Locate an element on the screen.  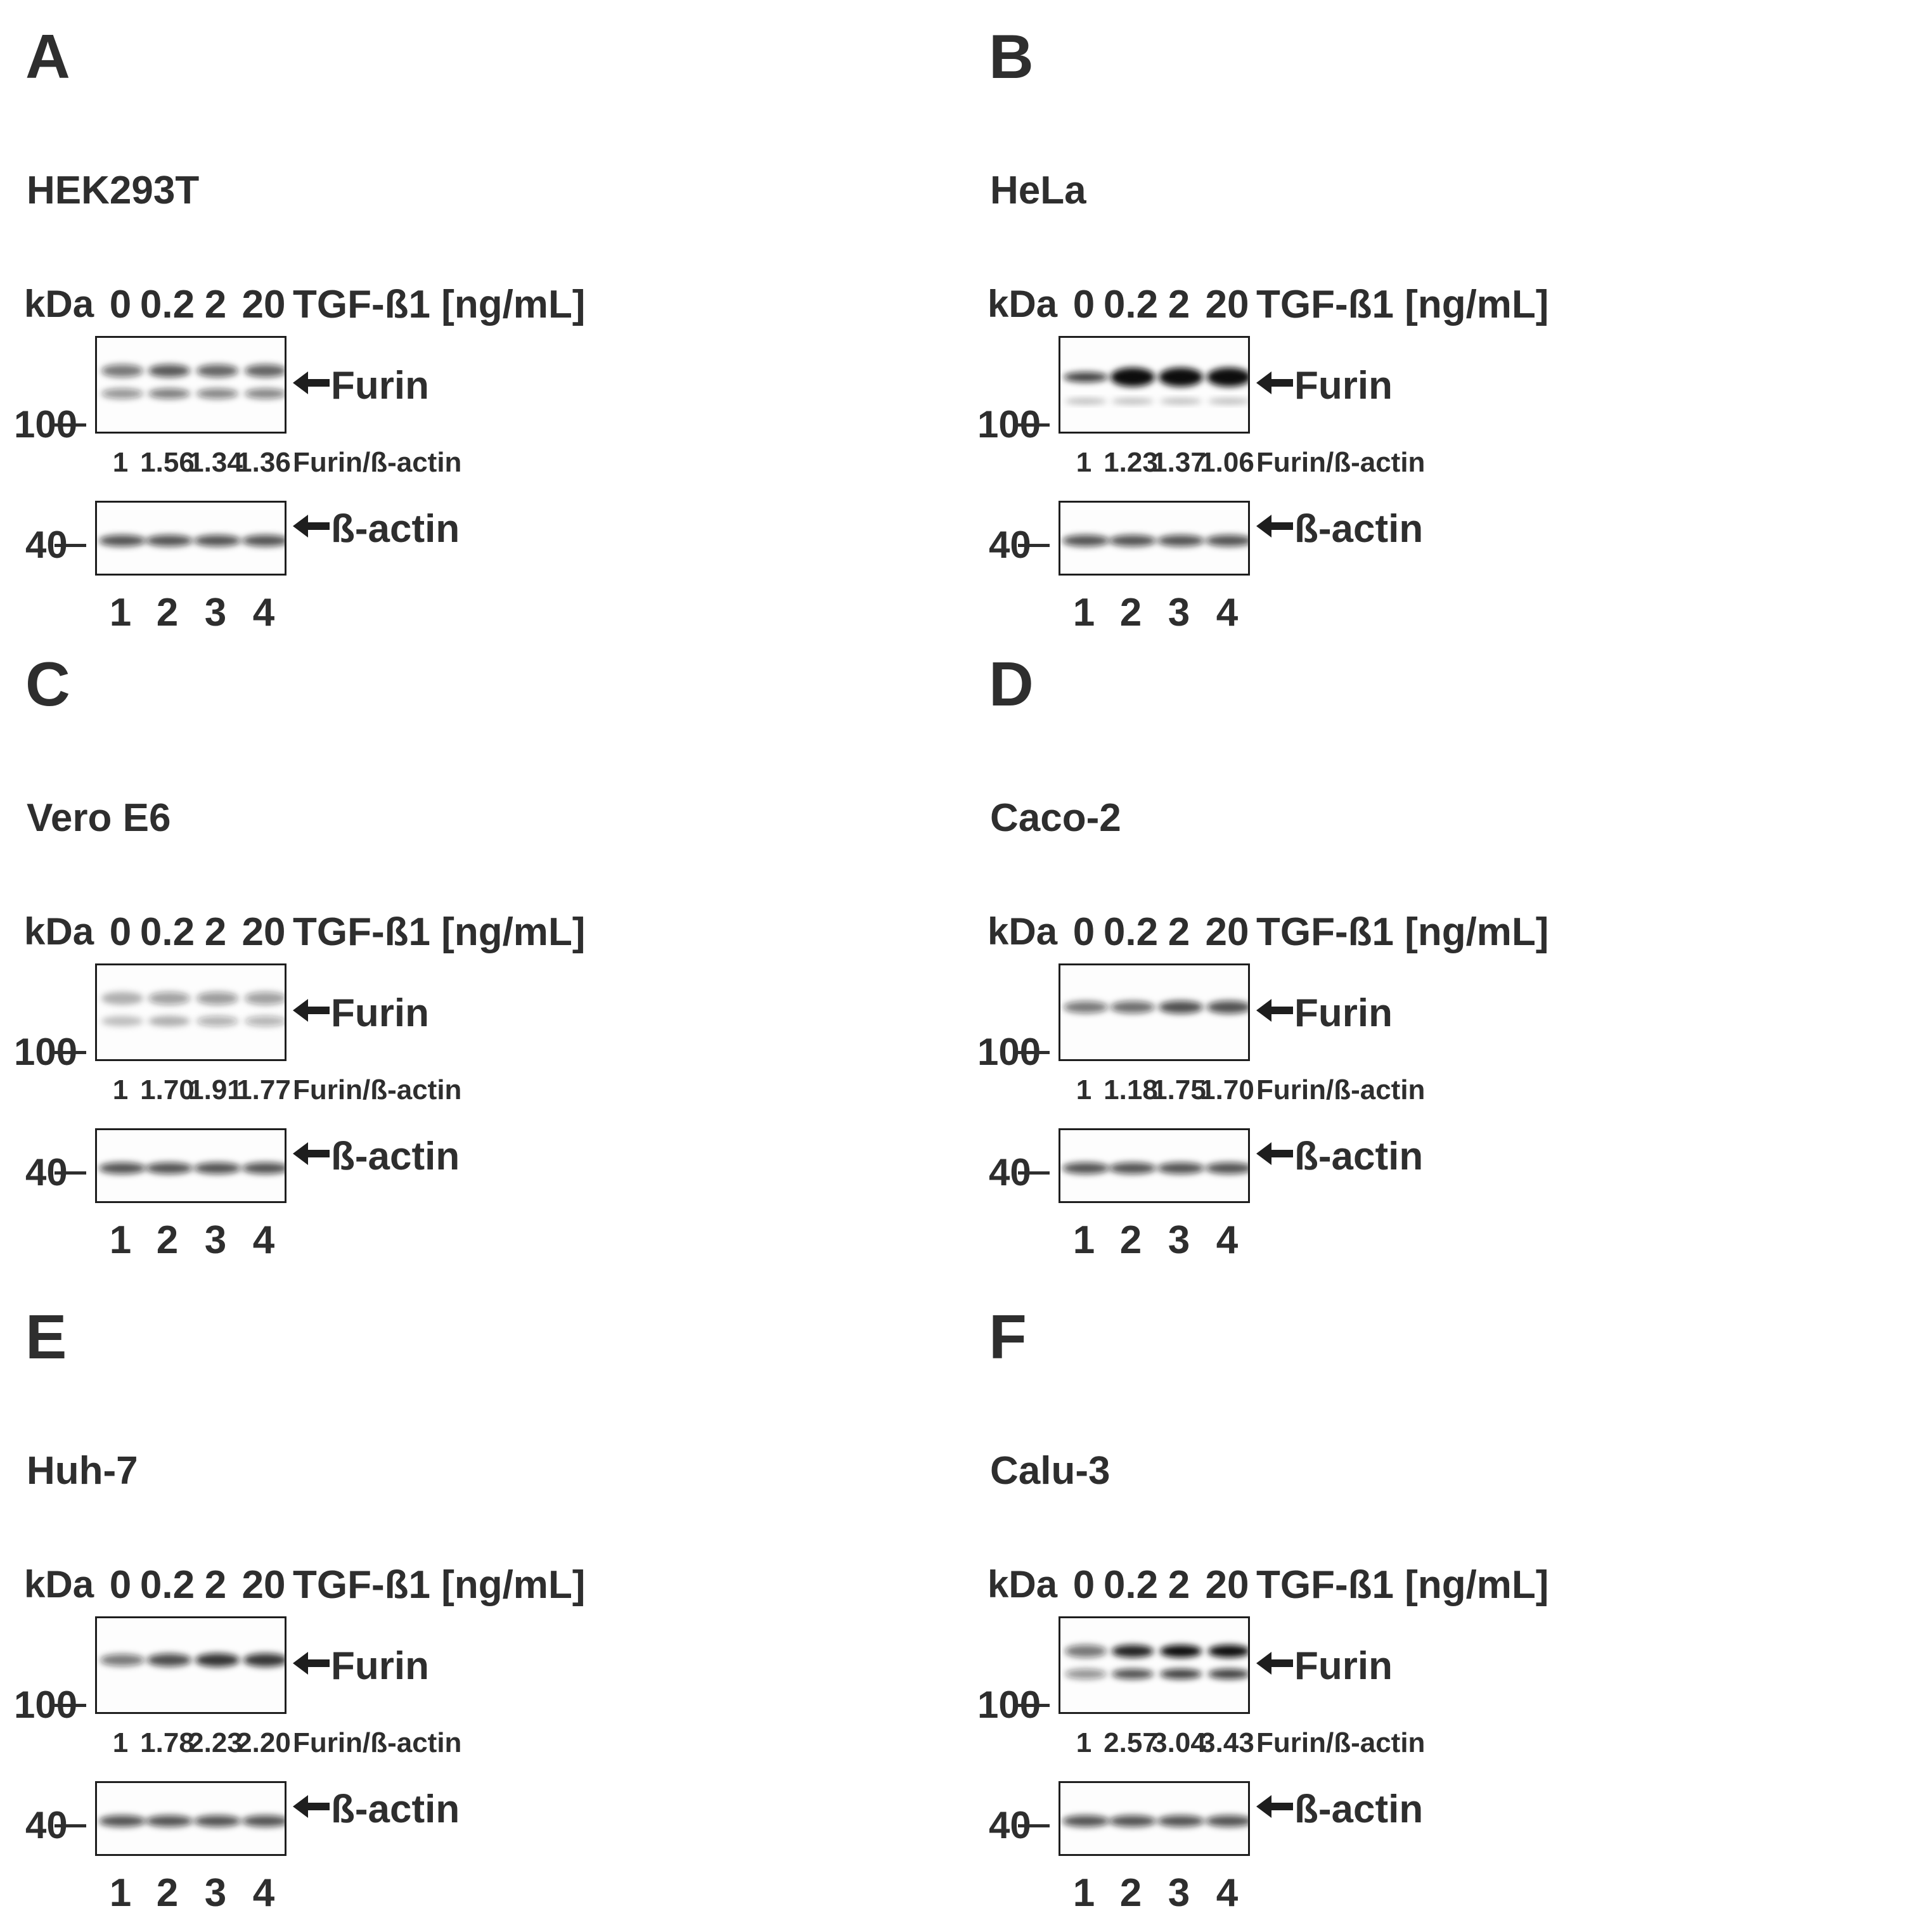
furin-actin-ratio: 3.04 is located at coordinates (1179, 1742).